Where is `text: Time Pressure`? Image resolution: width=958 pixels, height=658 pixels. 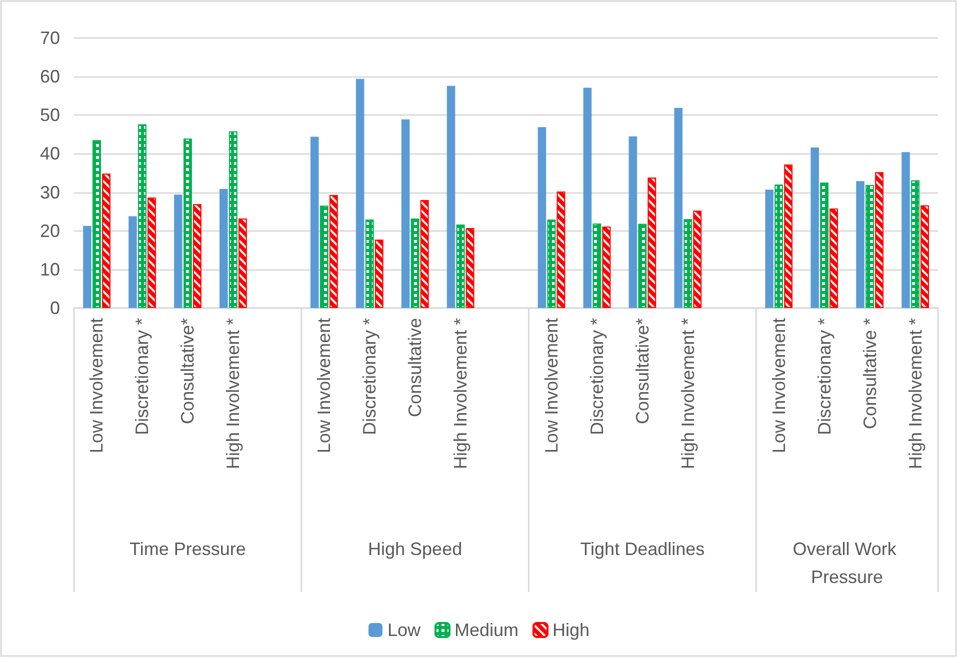 text: Time Pressure is located at coordinates (188, 549).